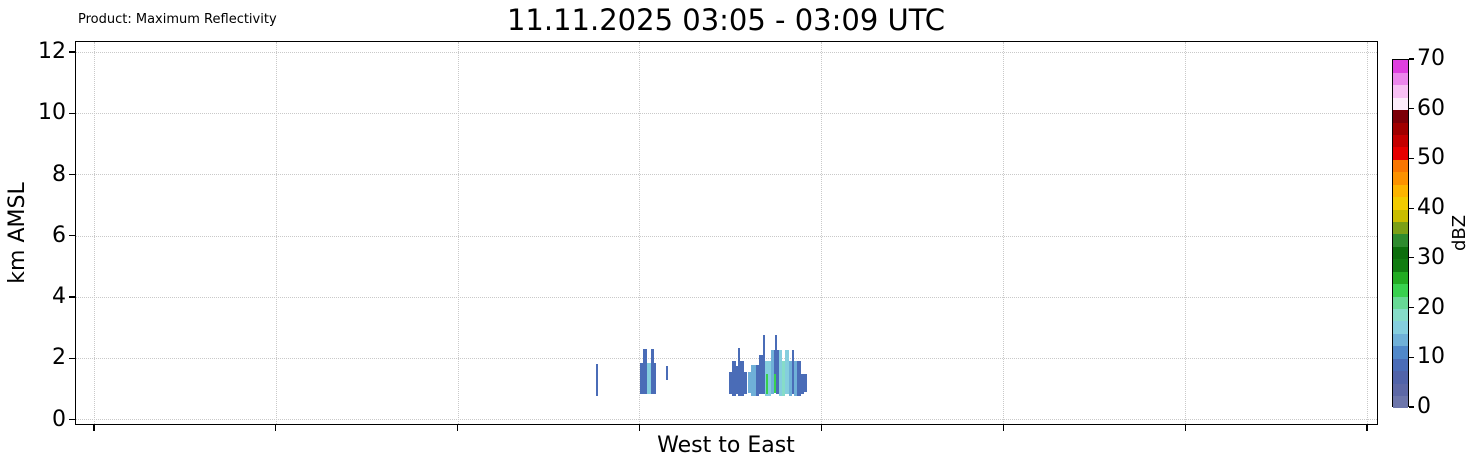 The image size is (1482, 470). I want to click on colorbar-tick-label: 50, so click(1431, 158).